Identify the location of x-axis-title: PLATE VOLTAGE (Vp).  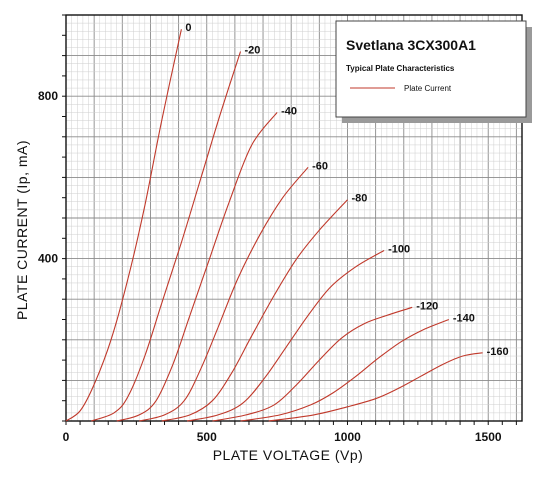
(288, 455).